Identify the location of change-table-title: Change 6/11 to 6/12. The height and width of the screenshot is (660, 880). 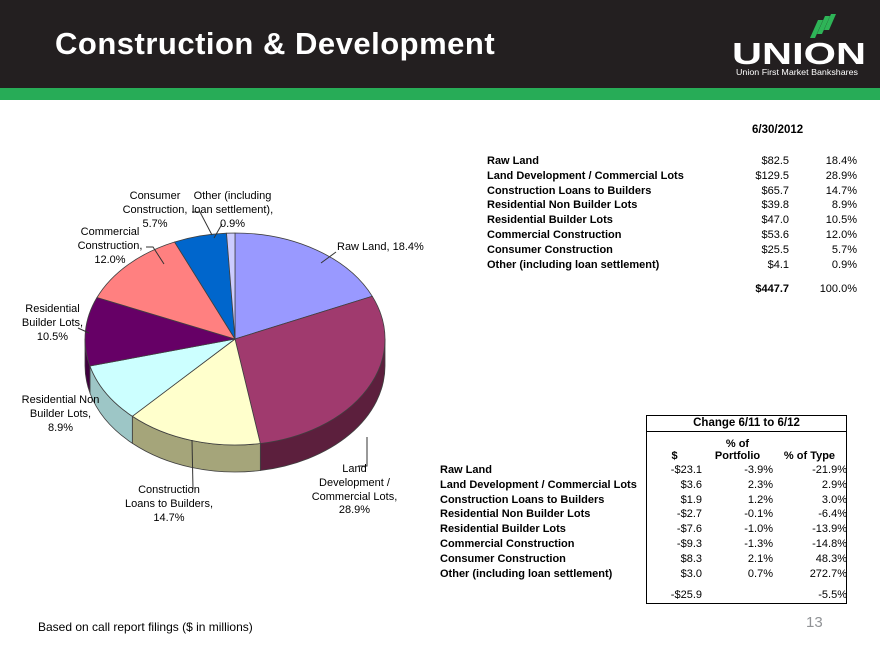
(746, 424).